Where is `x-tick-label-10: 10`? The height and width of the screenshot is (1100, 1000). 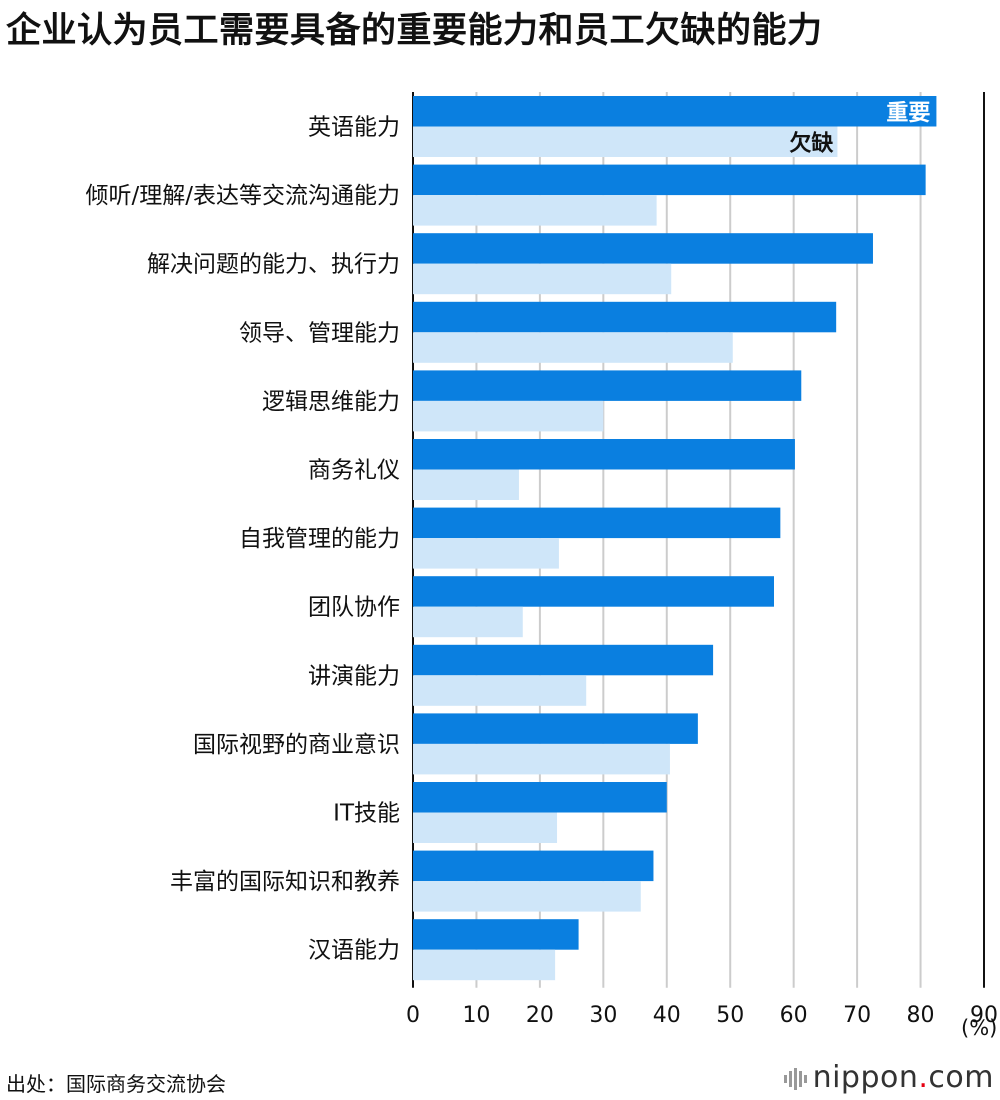 x-tick-label-10: 10 is located at coordinates (476, 1015).